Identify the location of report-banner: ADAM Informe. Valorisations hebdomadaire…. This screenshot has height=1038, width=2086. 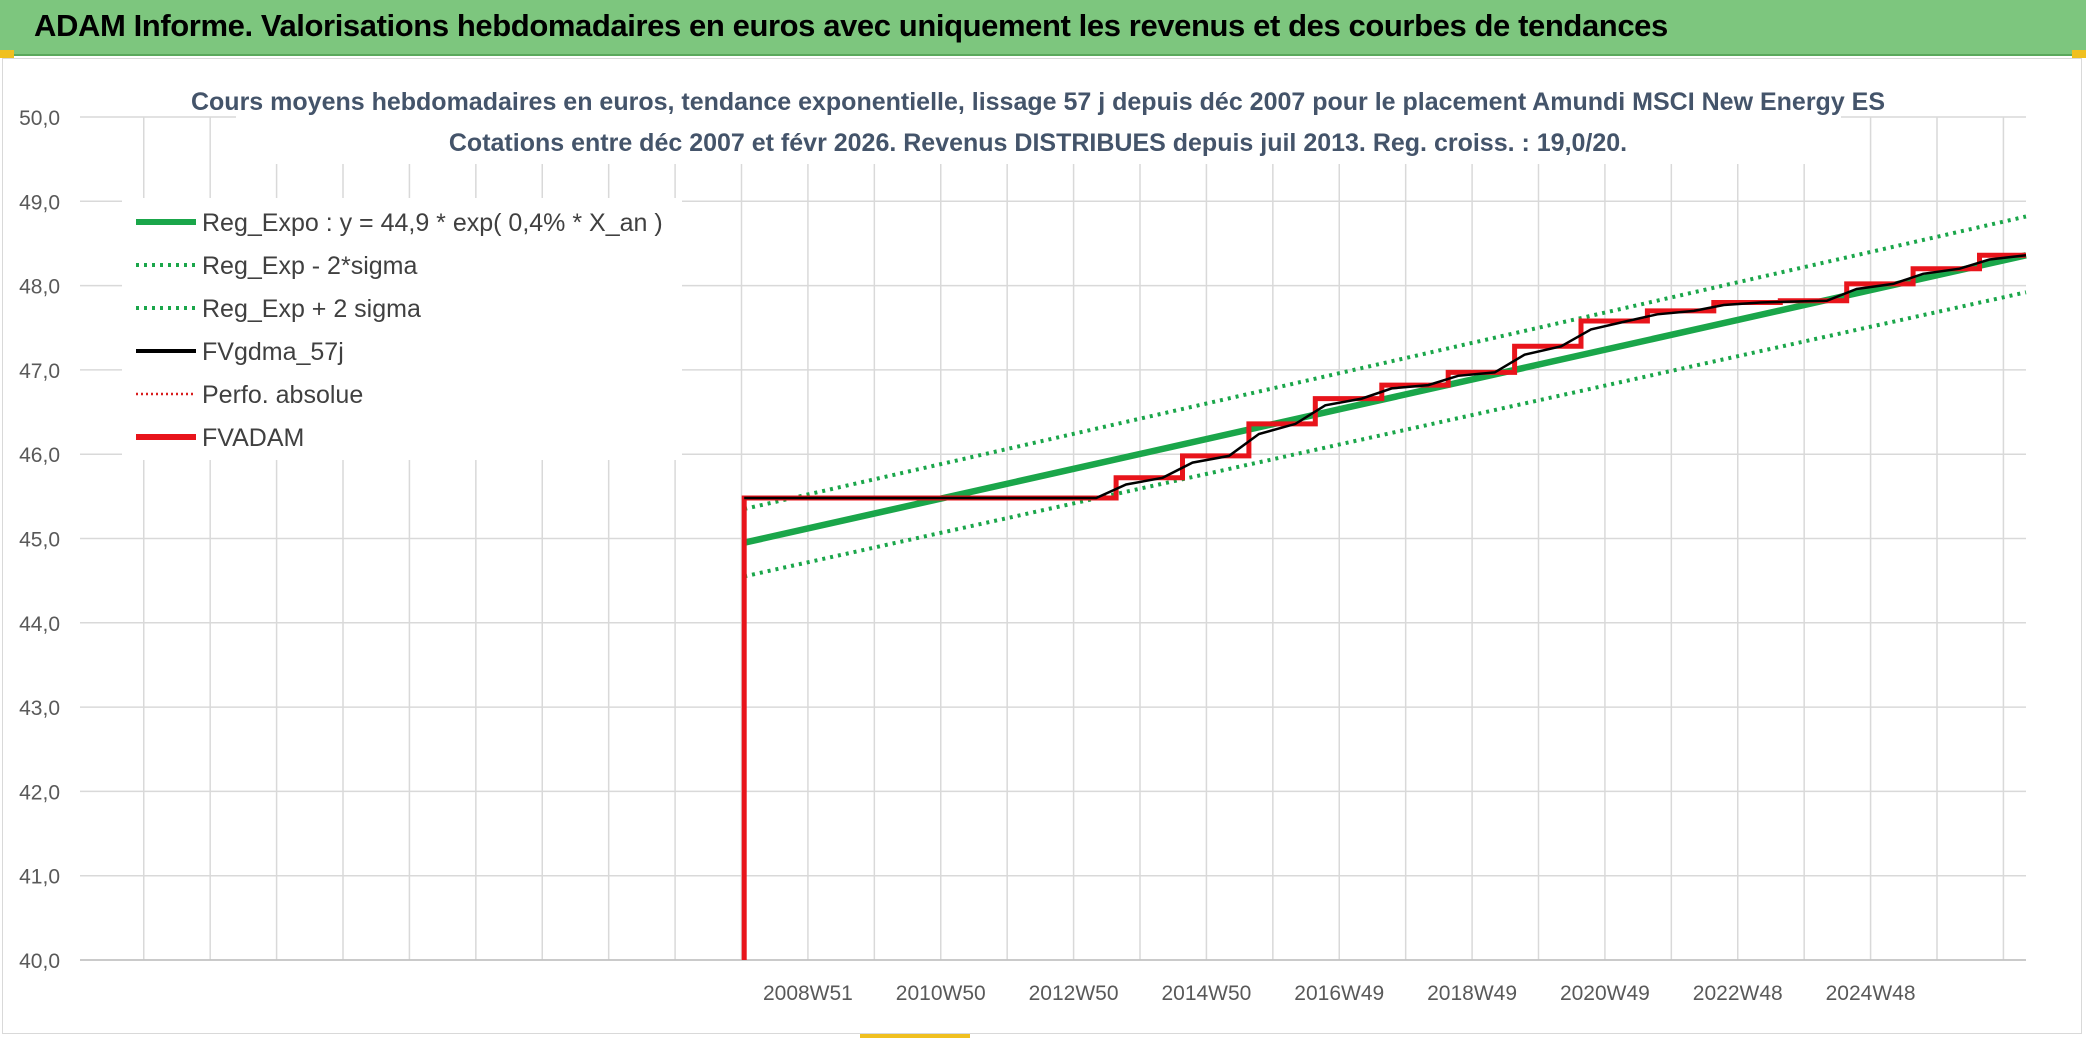
(1043, 28).